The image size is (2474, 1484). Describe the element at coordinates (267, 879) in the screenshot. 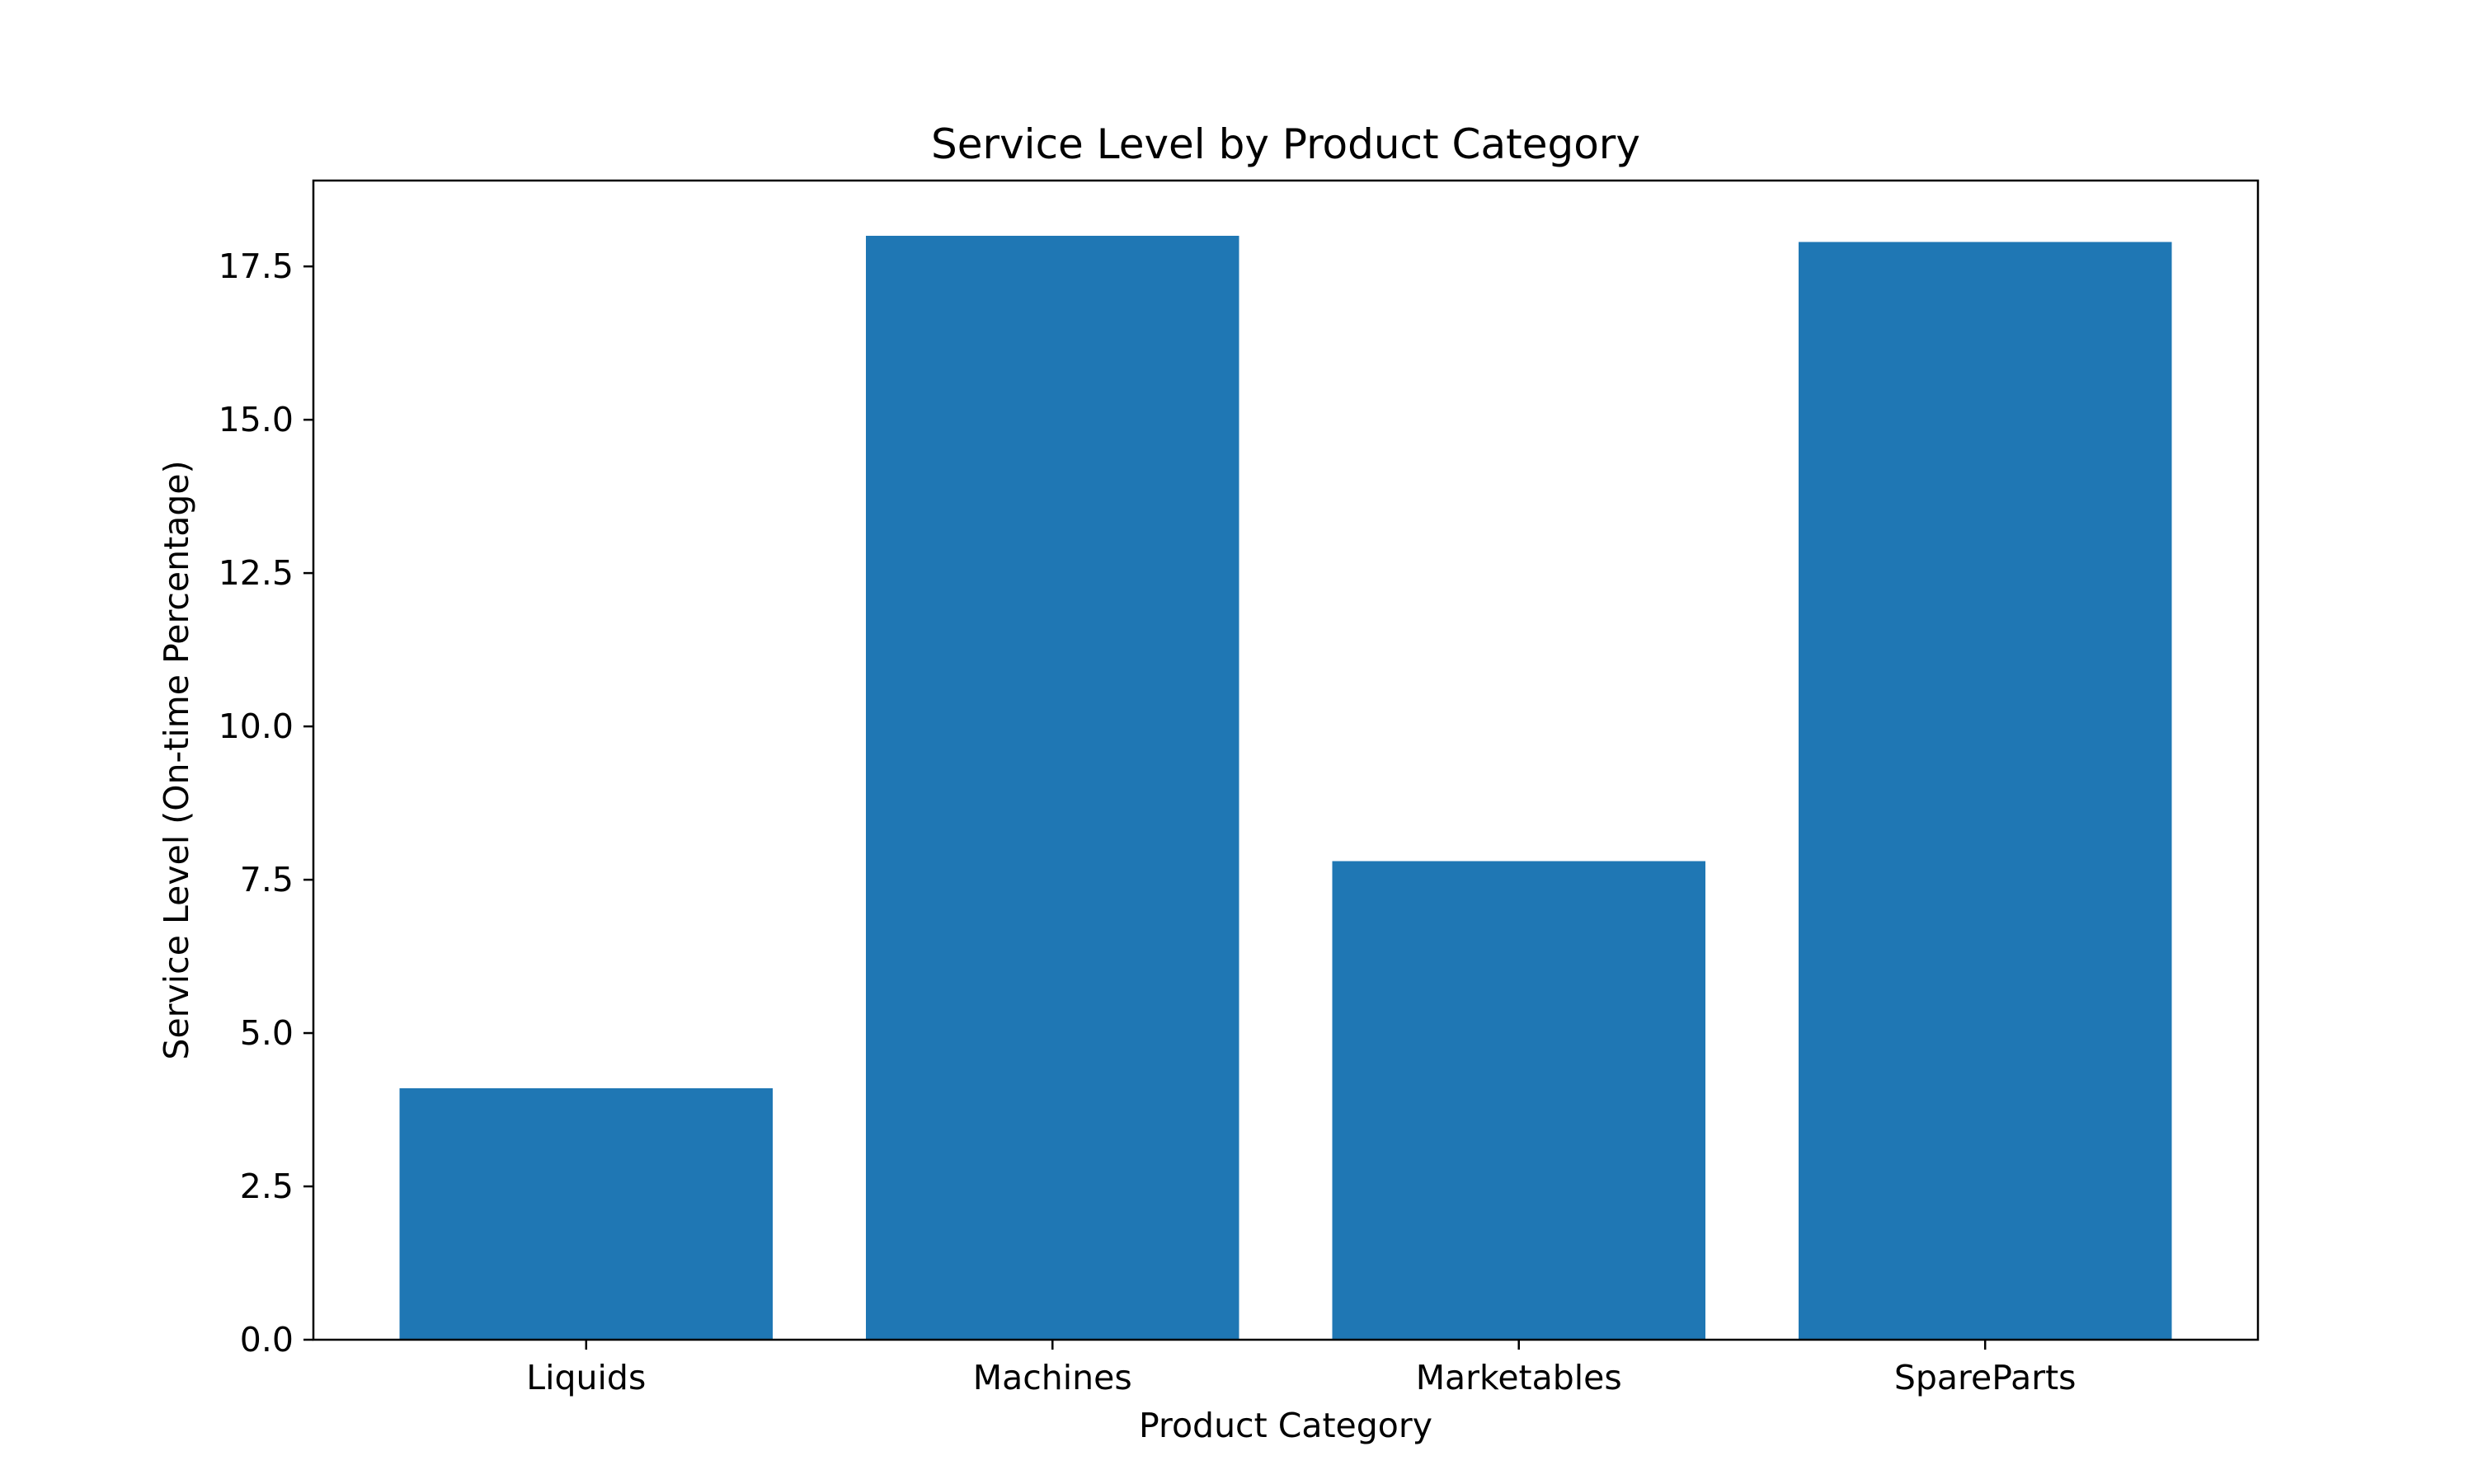

I see `y-tick-label: 7.5` at that location.